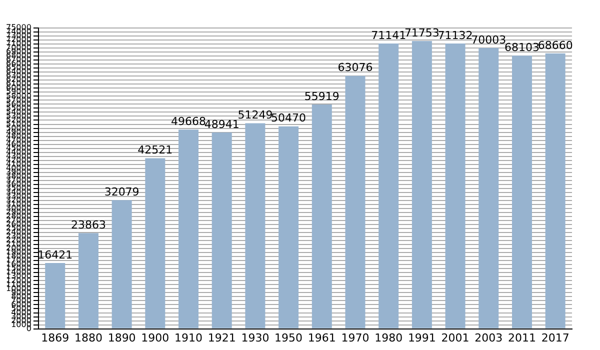 This screenshot has width=600, height=350. What do you see at coordinates (488, 39) in the screenshot?
I see `data-label: 70003` at bounding box center [488, 39].